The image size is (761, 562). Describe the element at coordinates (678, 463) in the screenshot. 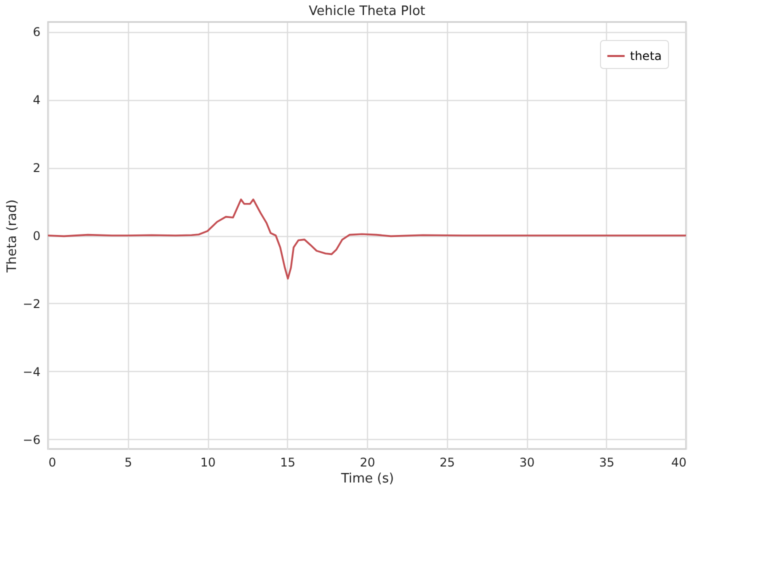

I see `x-tick-label: 40` at that location.